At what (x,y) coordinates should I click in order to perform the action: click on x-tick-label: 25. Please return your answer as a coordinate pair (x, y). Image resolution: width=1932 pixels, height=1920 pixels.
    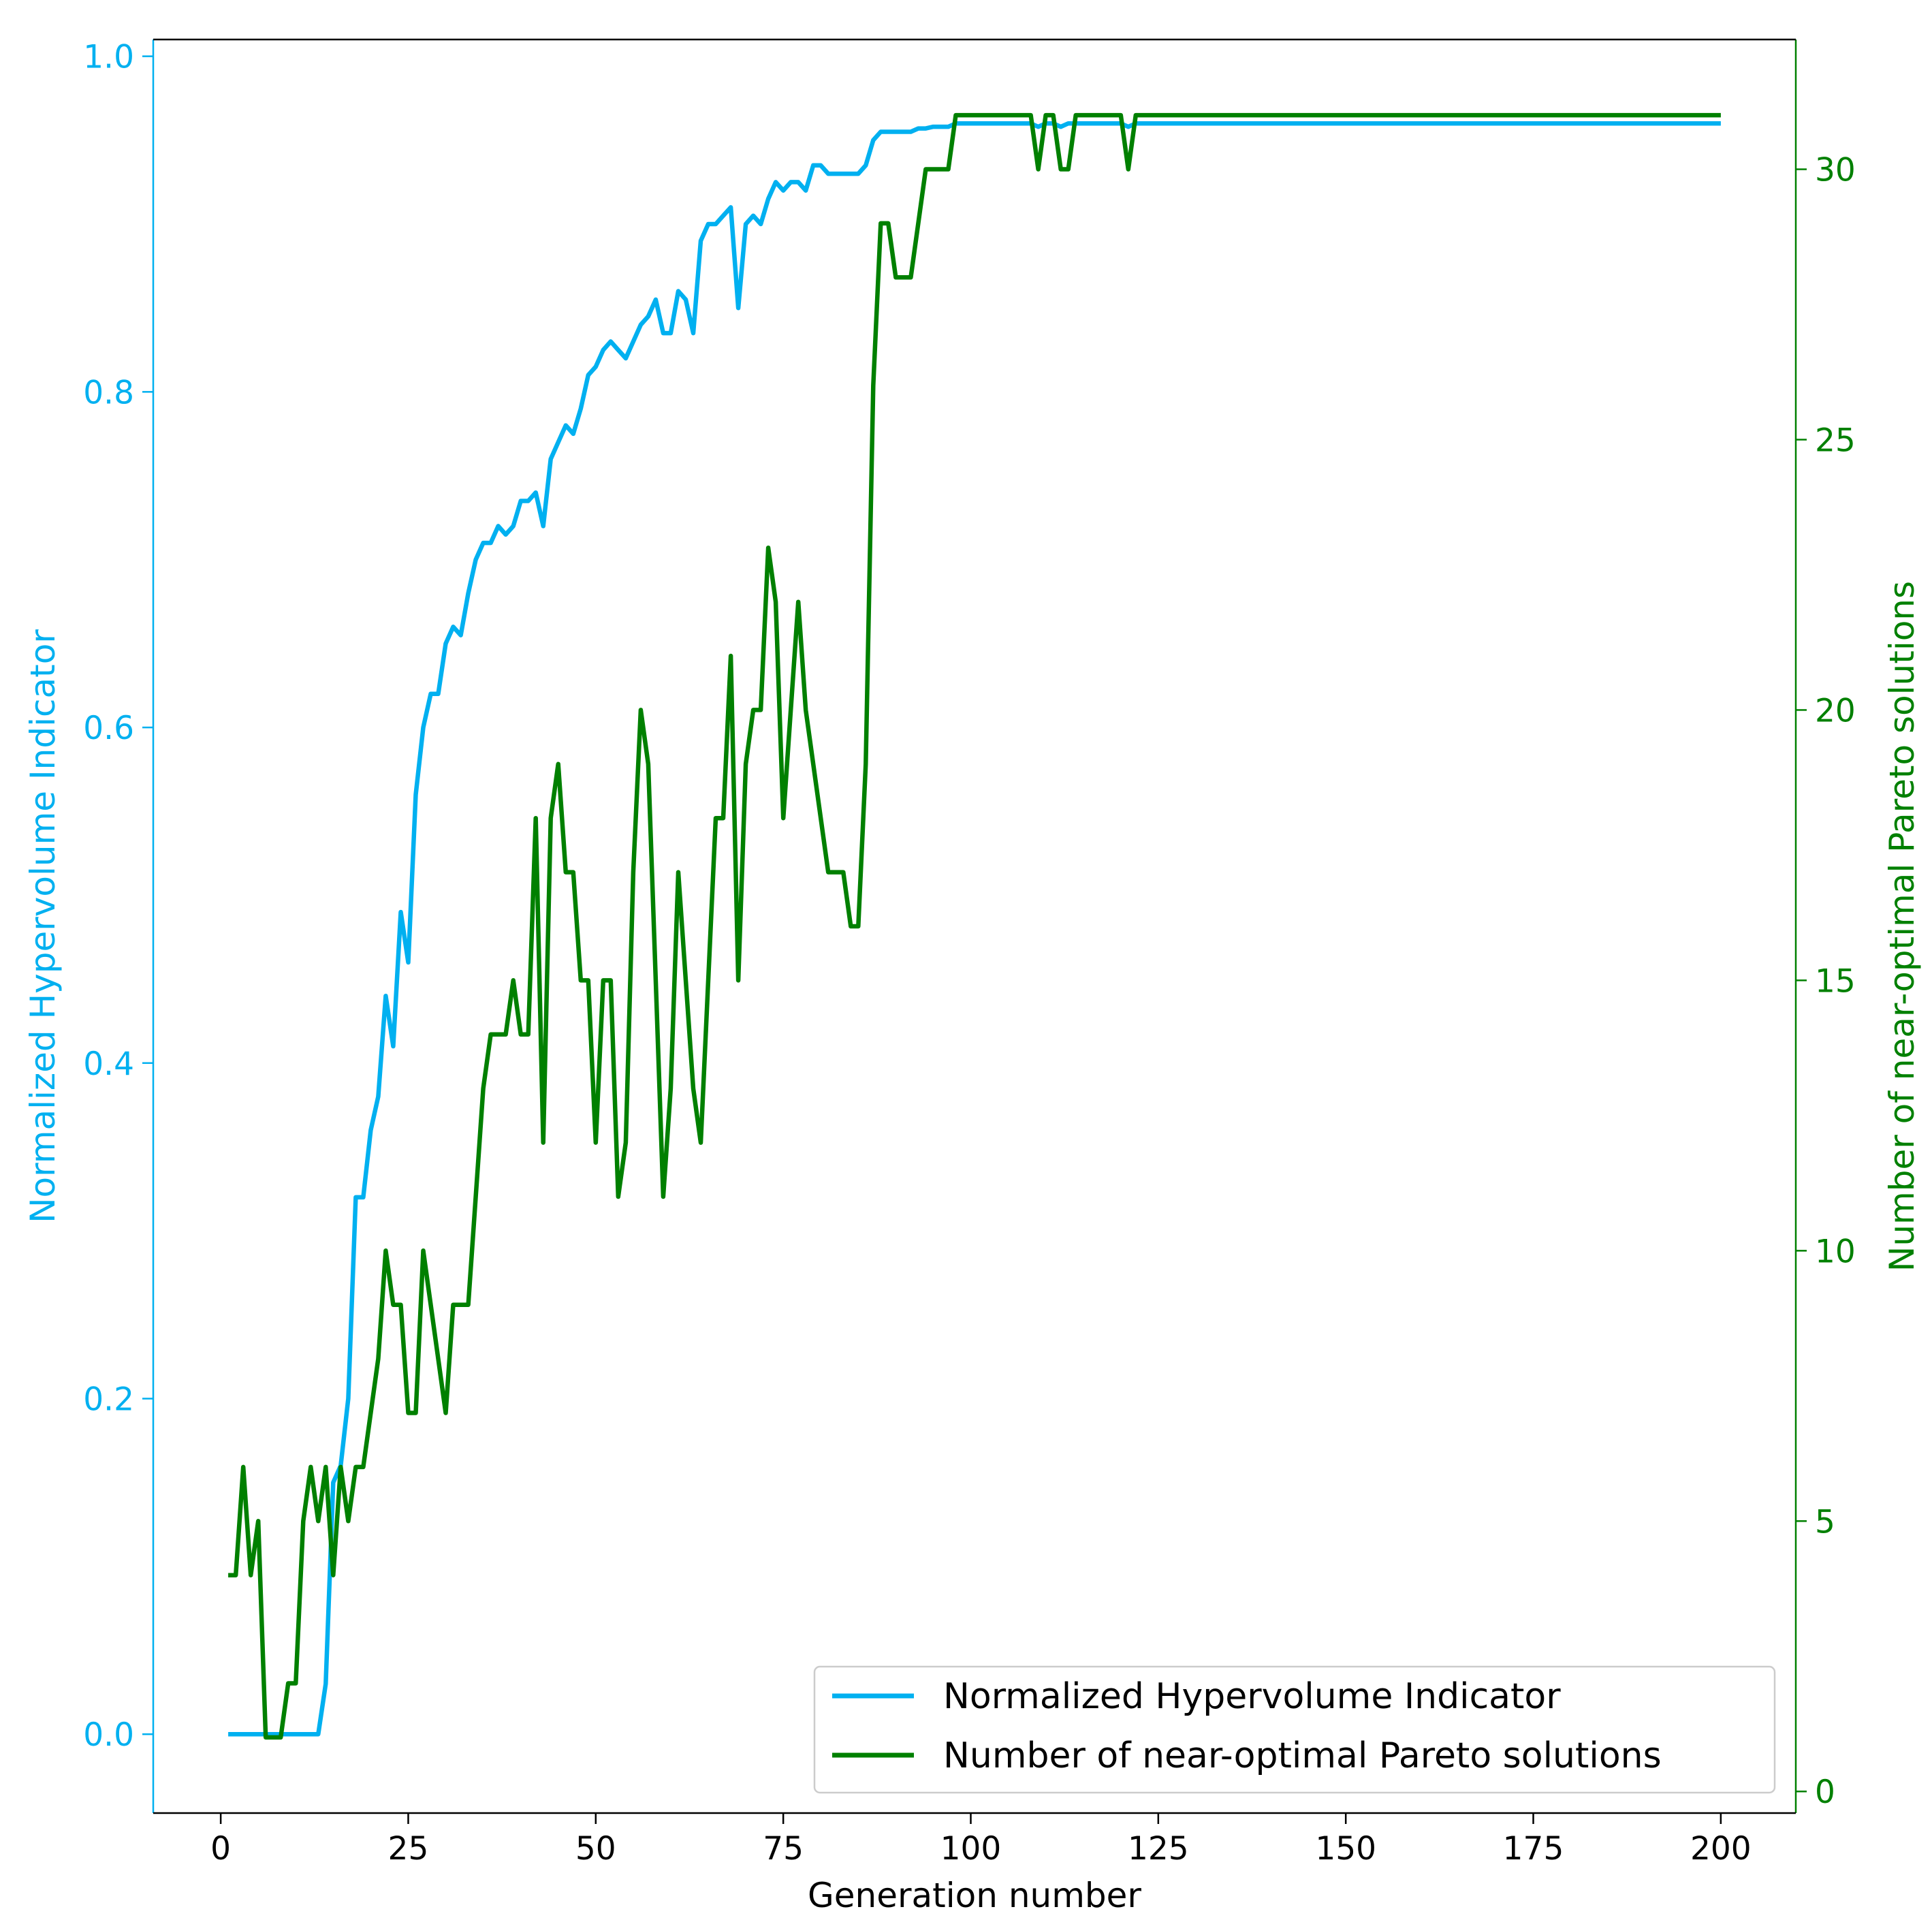
    Looking at the image, I should click on (408, 1849).